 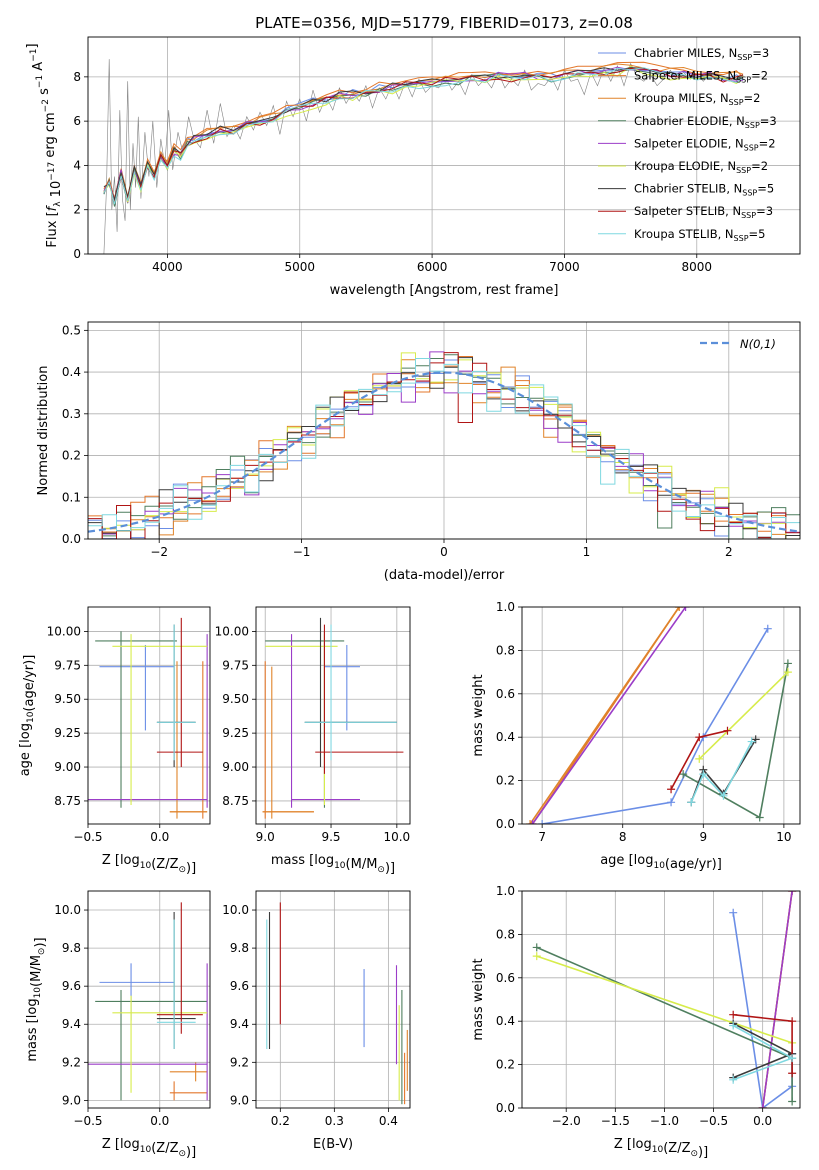 What do you see at coordinates (661, 1148) in the screenshot?
I see `x-axis-label: Z [log10(Z/Z⊙)]` at bounding box center [661, 1148].